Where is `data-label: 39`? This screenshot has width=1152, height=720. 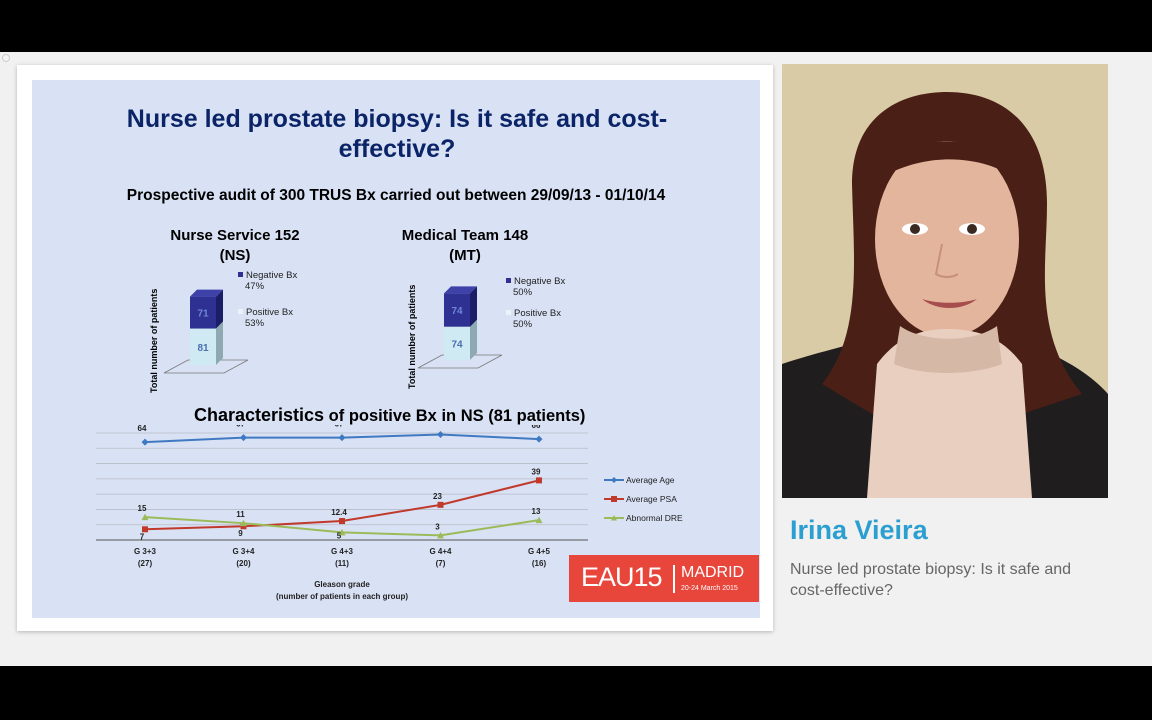
data-label: 39 is located at coordinates (536, 471).